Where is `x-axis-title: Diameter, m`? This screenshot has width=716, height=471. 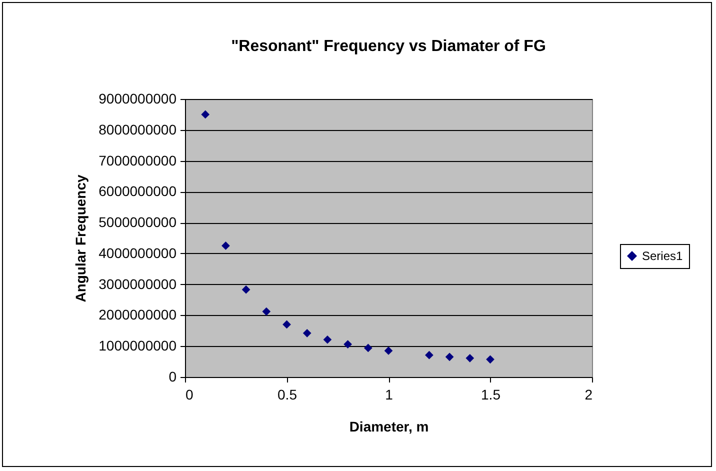
x-axis-title: Diameter, m is located at coordinates (389, 426).